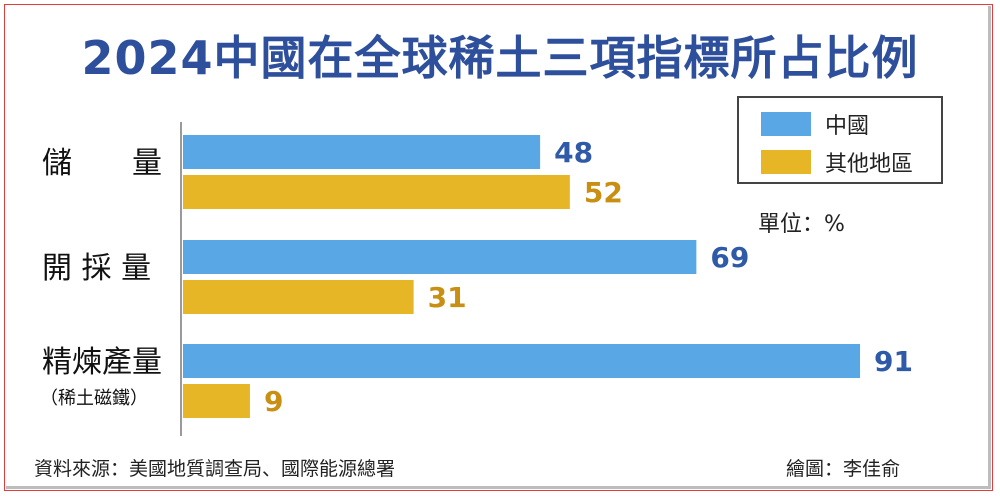 This screenshot has height=498, width=1000. Describe the element at coordinates (573, 152) in the screenshot. I see `data-label-china-0: 48` at that location.